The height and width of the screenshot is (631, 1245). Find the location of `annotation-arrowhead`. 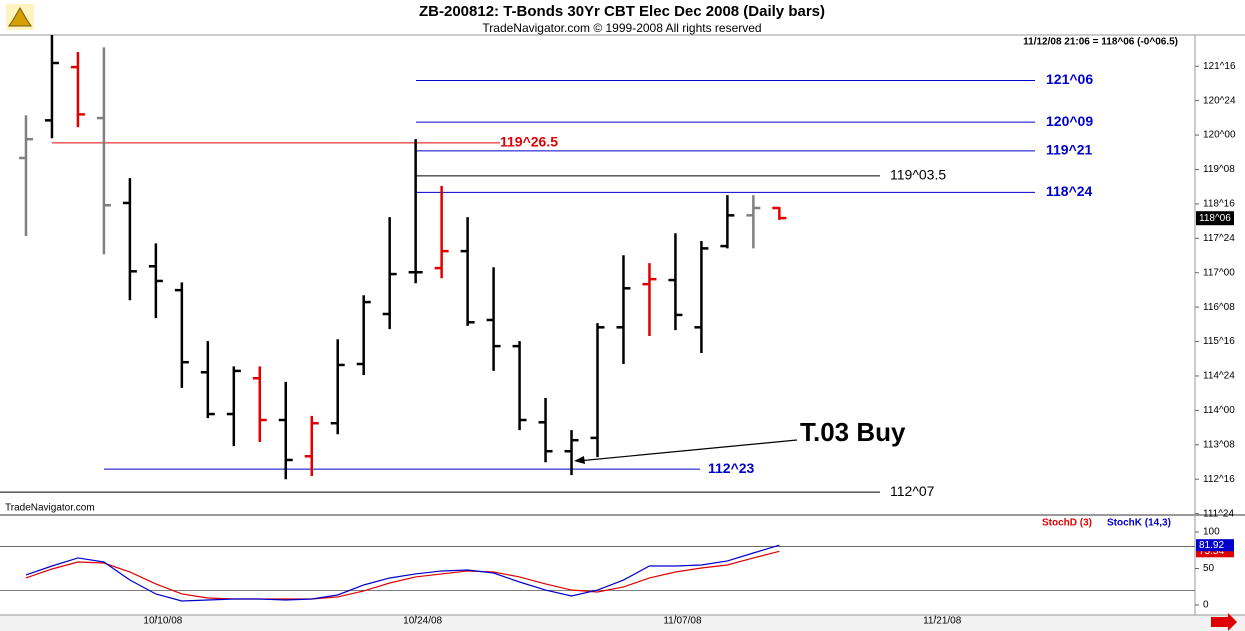

annotation-arrowhead is located at coordinates (579, 460).